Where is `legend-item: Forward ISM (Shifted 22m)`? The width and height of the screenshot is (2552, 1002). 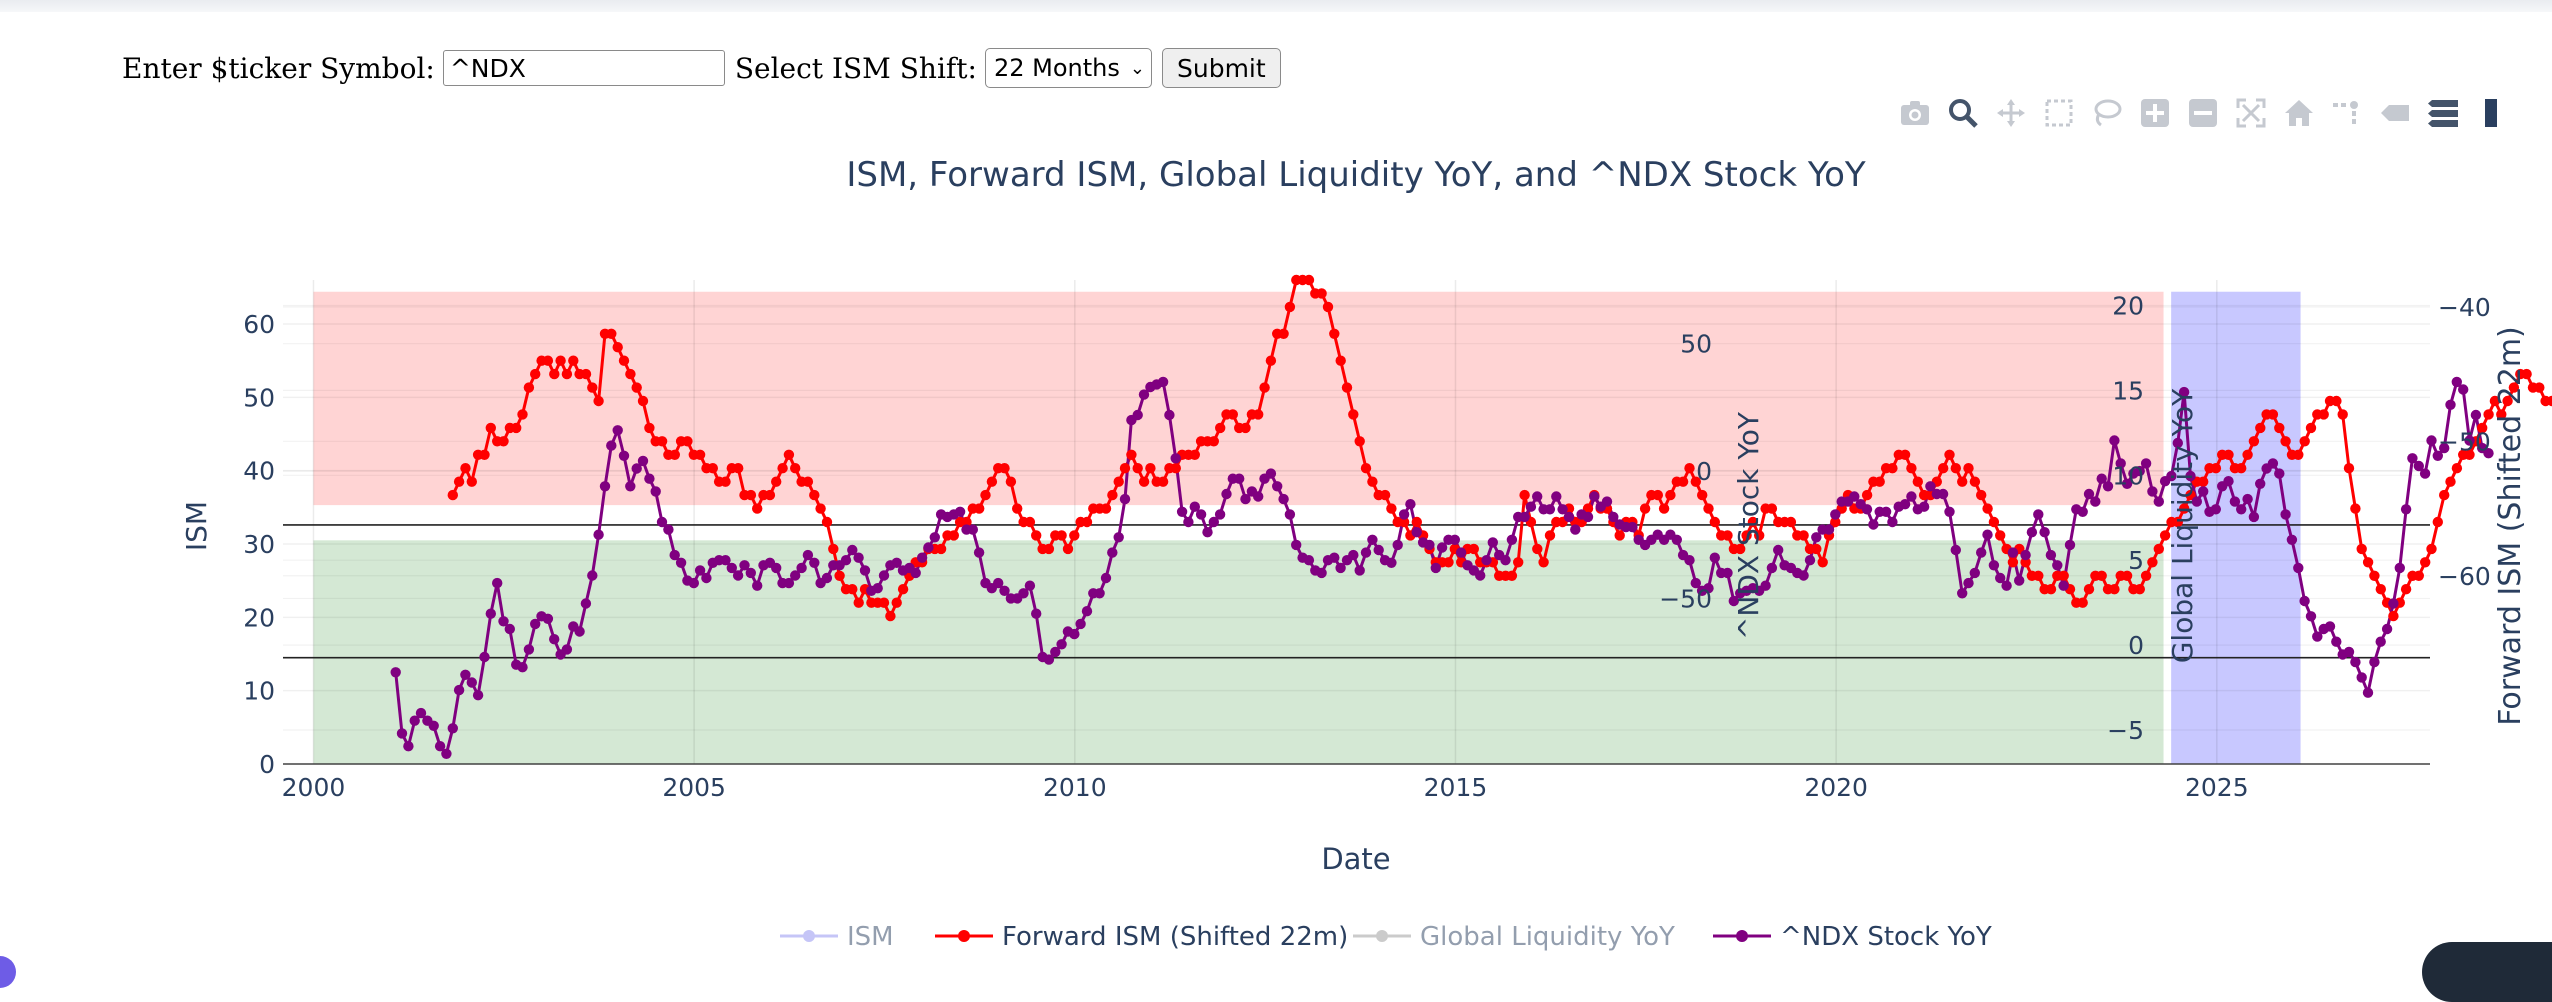
legend-item: Forward ISM (Shifted 22m) is located at coordinates (1141, 937).